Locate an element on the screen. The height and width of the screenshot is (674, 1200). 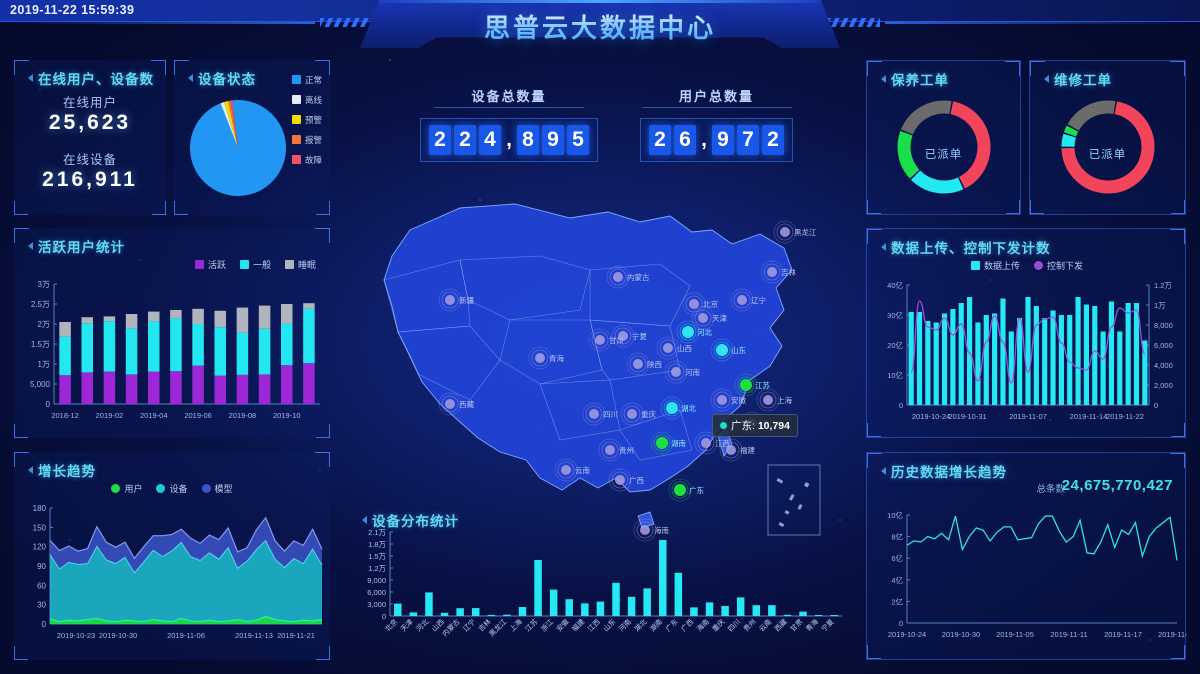
datetime-label: 2019-11-22 15:59:39 is located at coordinates (72, 10).